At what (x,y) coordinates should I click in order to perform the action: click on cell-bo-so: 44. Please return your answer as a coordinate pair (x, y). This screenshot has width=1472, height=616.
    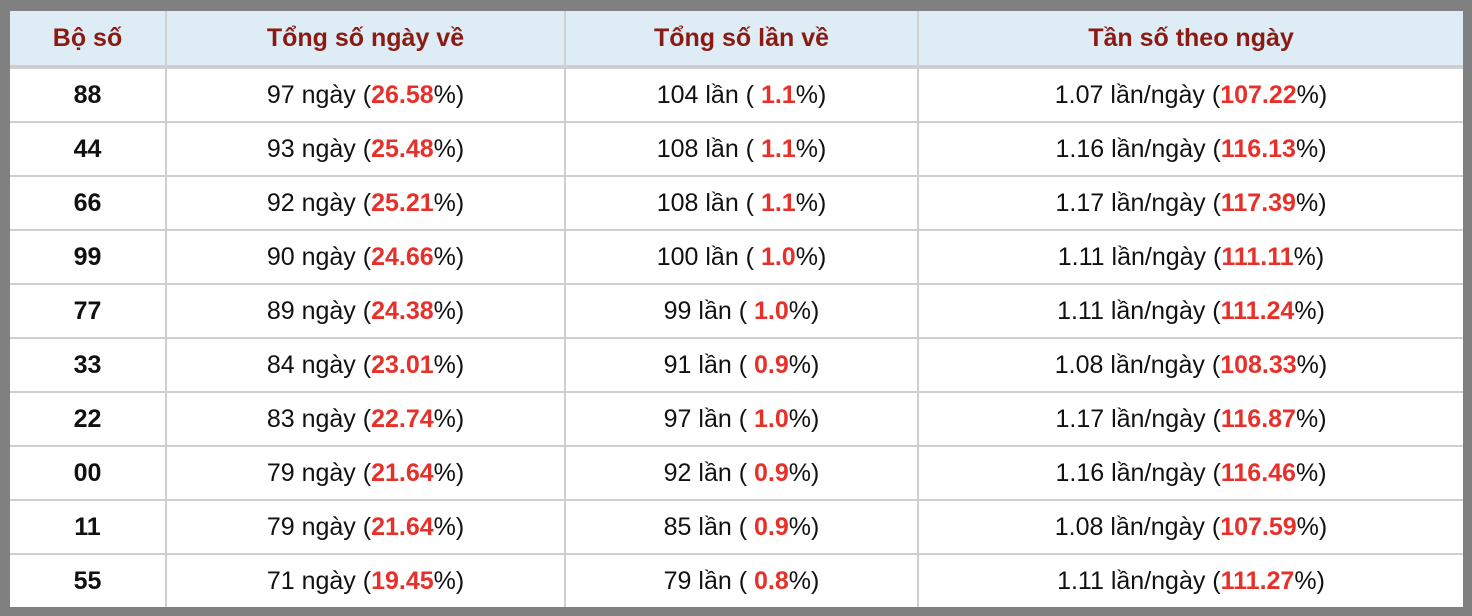
    Looking at the image, I should click on (88, 149).